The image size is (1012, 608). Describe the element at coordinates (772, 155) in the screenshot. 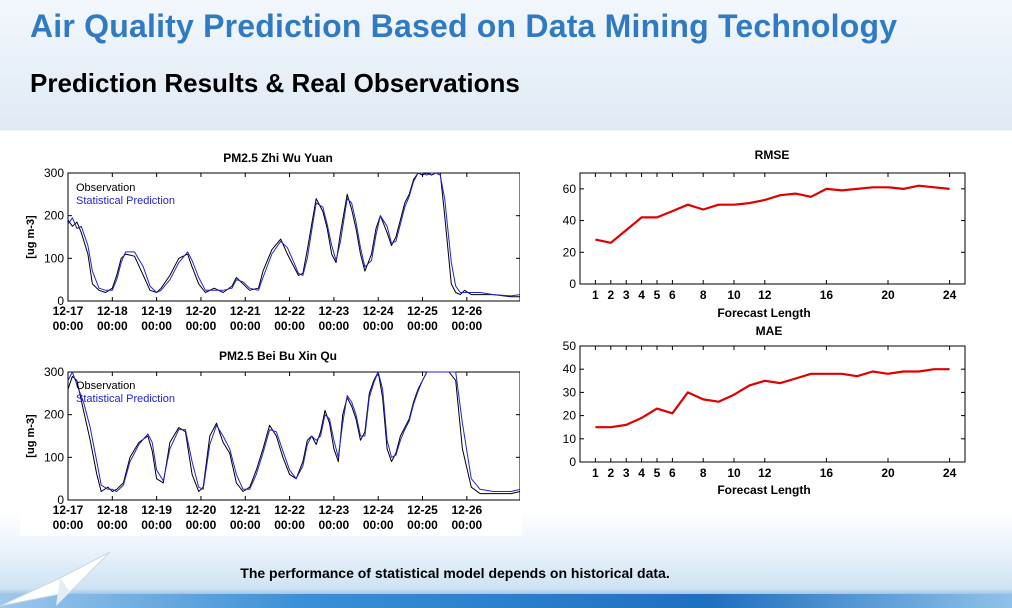

I see `chart-title: RMSE` at that location.